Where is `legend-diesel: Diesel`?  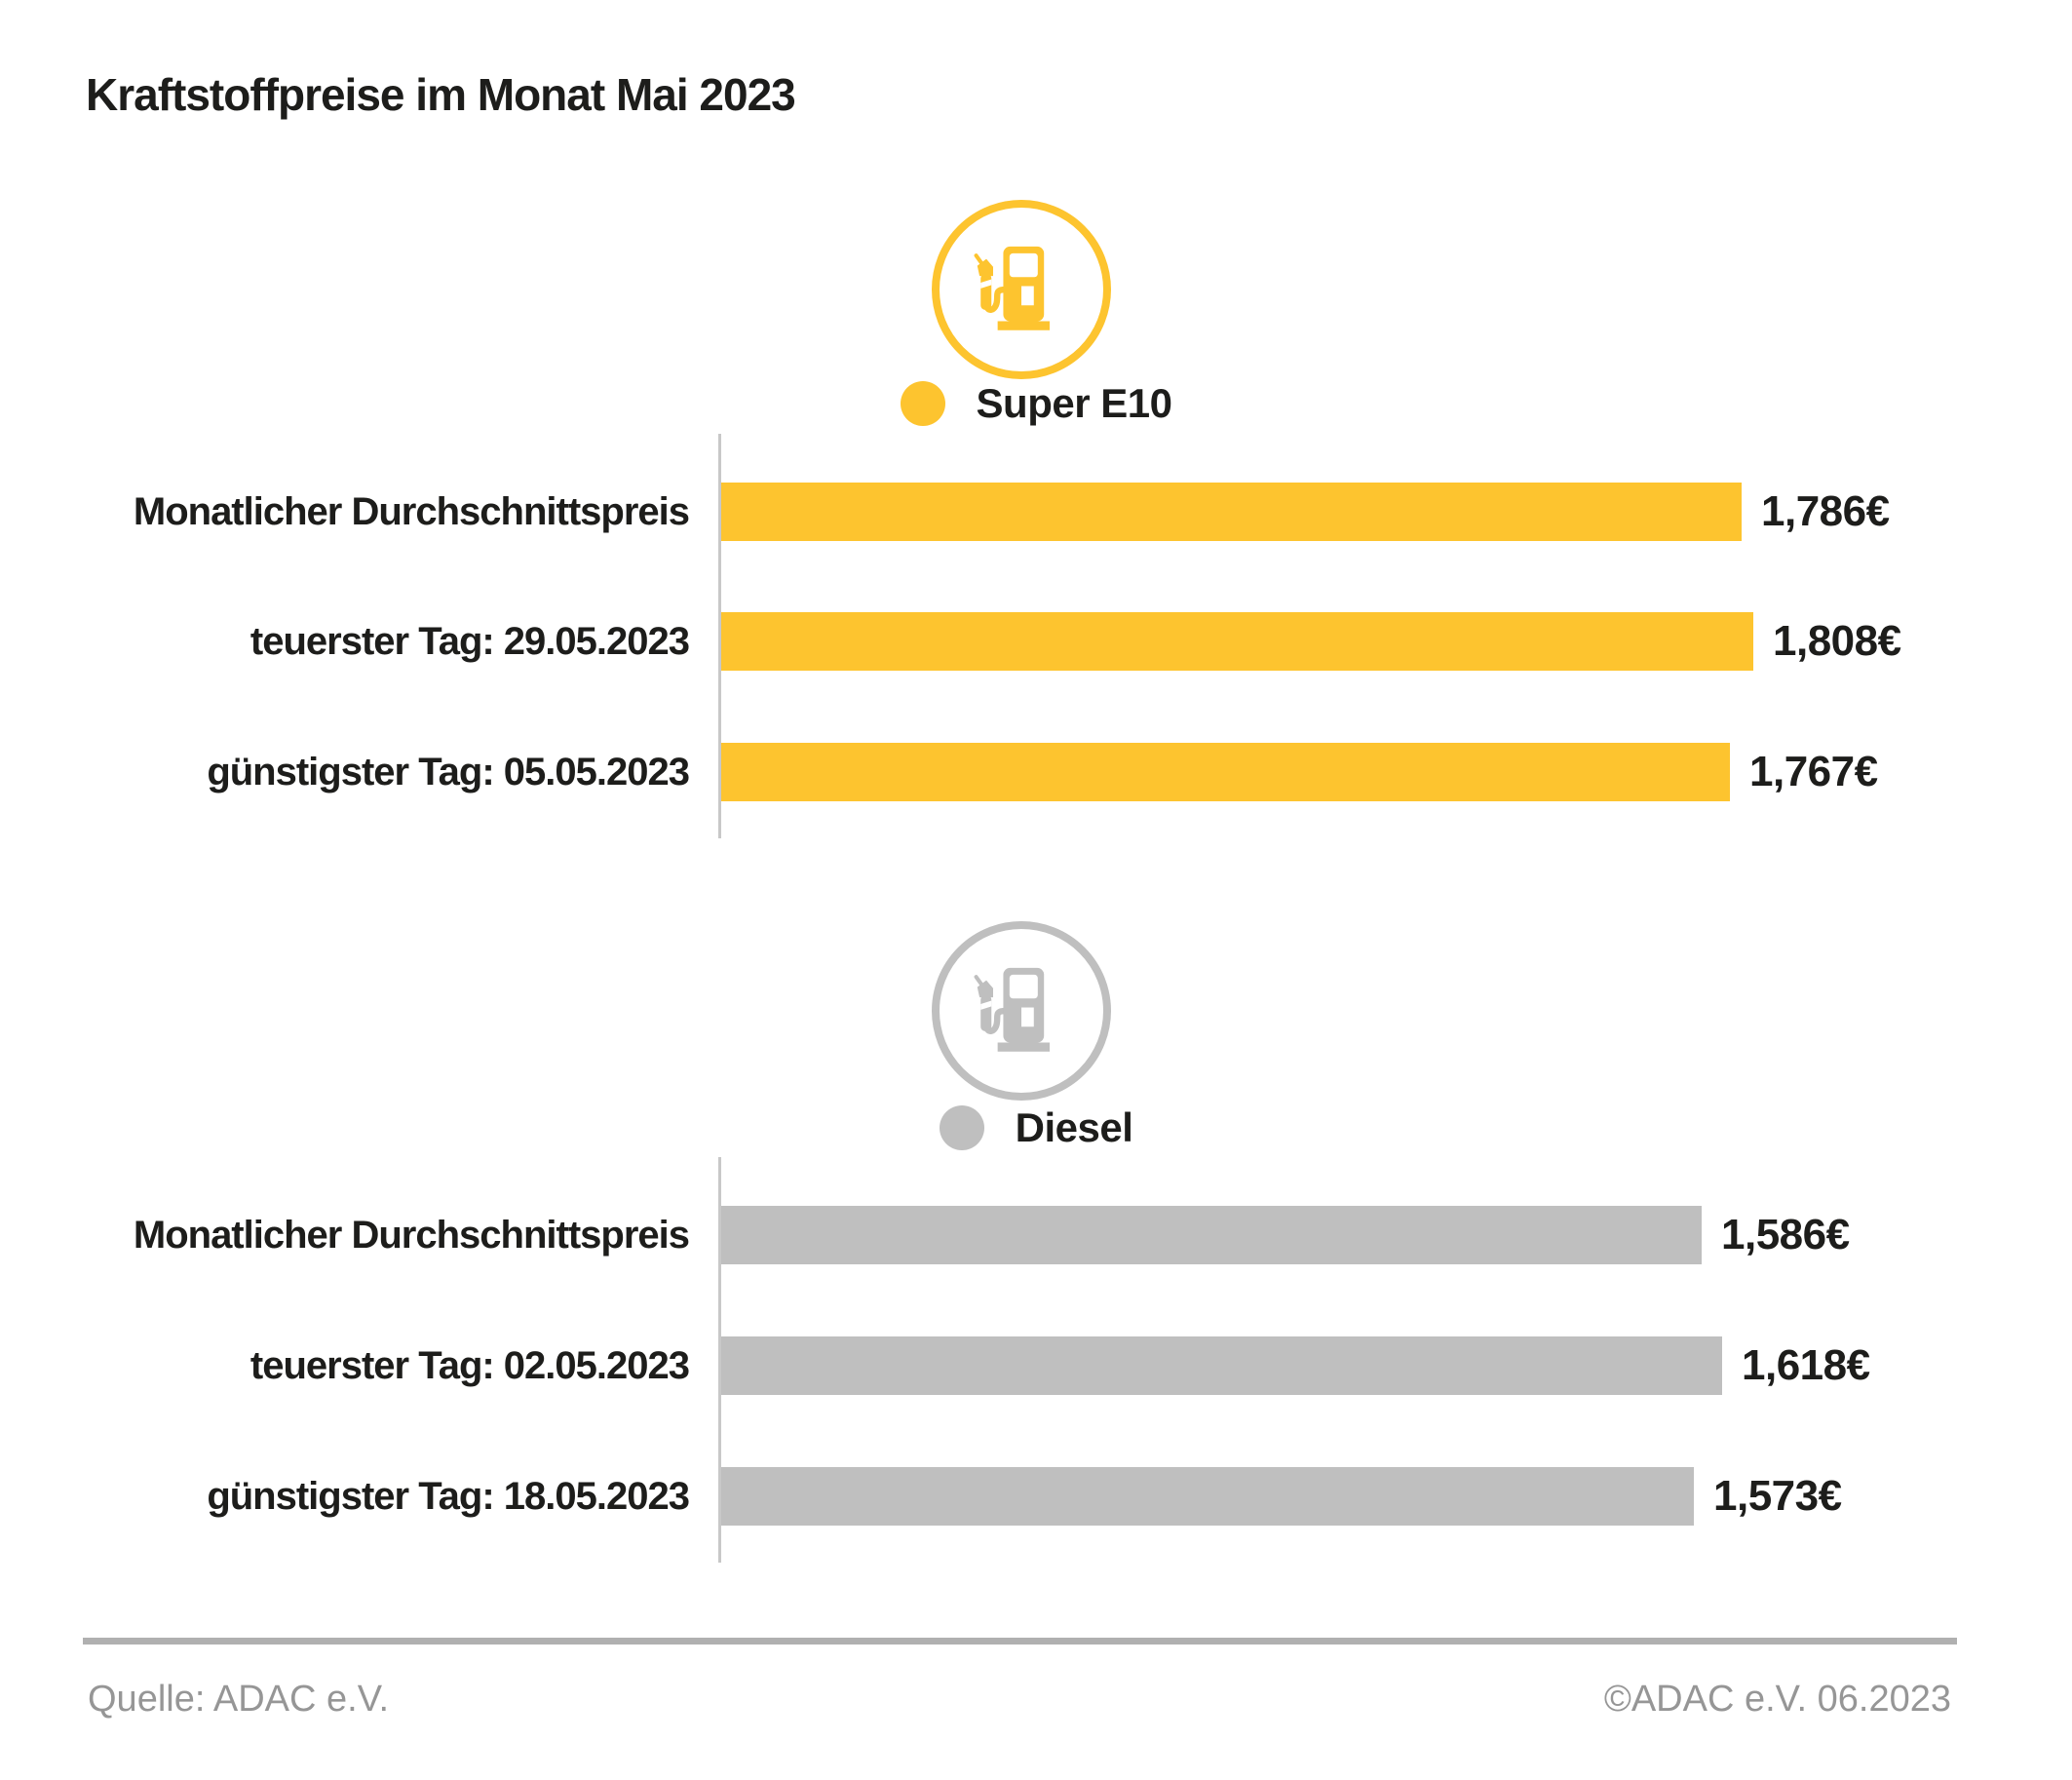 legend-diesel: Diesel is located at coordinates (1036, 1128).